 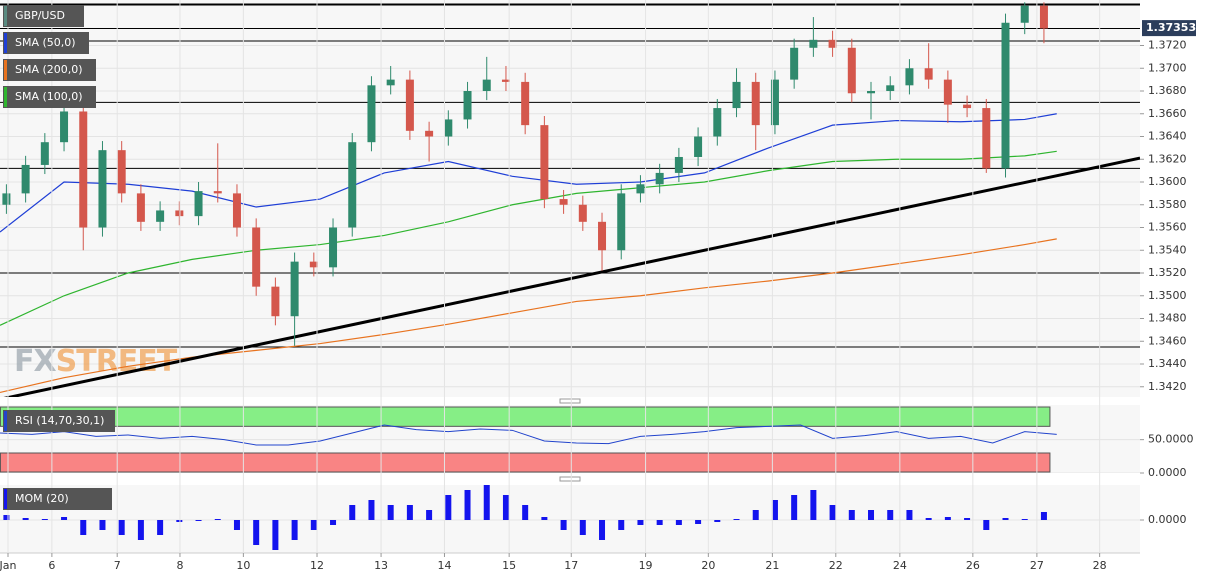 I want to click on x-tick-label: 17, so click(x=571, y=565).